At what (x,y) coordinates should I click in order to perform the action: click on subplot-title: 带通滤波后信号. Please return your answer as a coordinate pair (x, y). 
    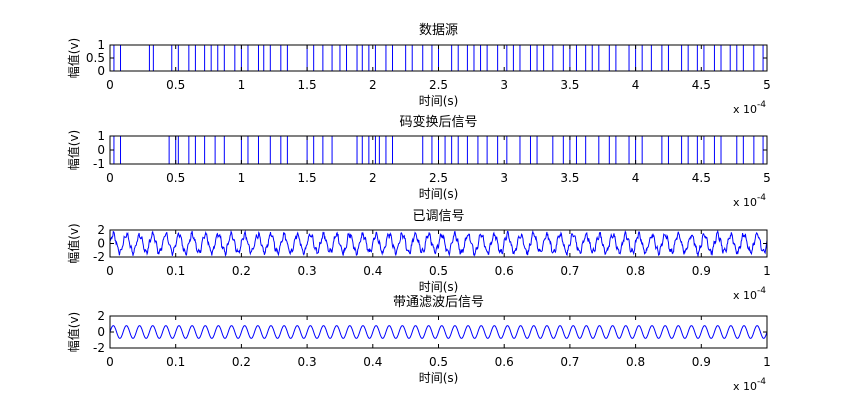
    Looking at the image, I should click on (438, 302).